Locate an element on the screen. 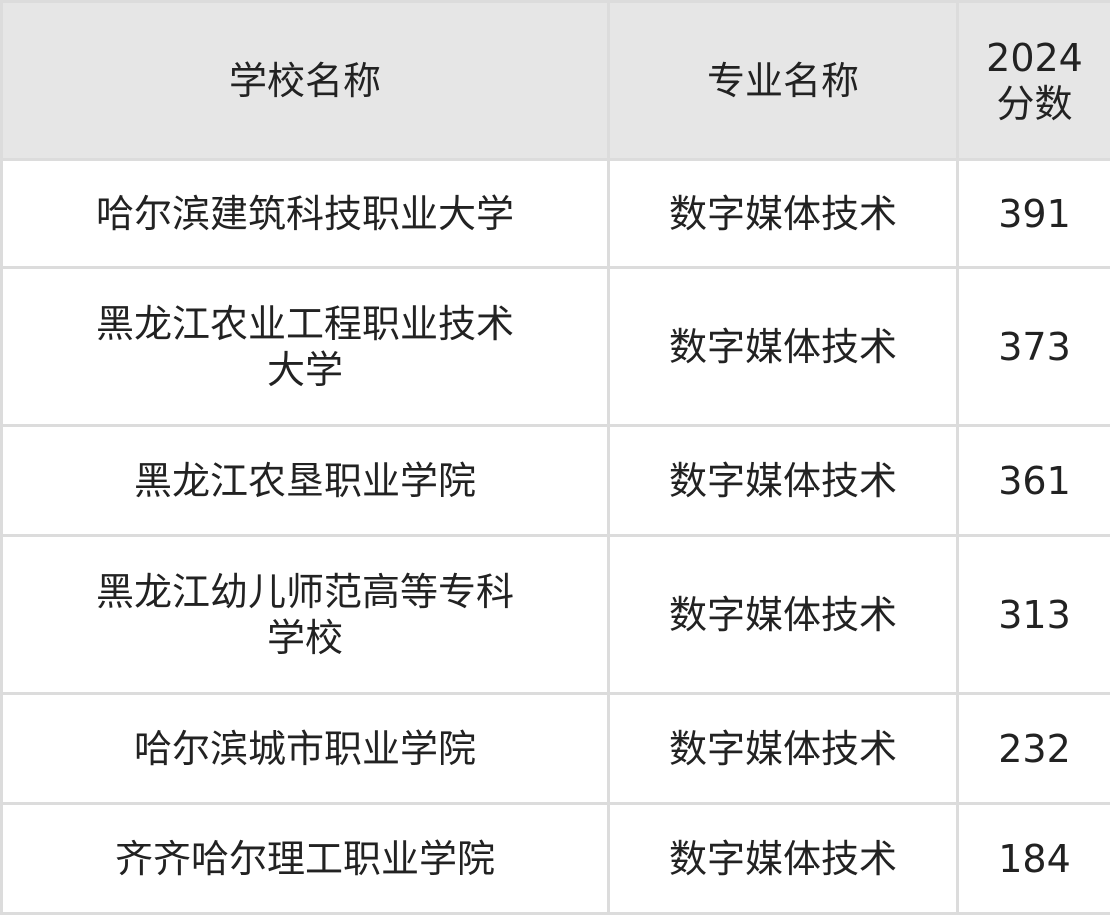  cell-school: 黑龙江农垦职业学院 is located at coordinates (305, 480).